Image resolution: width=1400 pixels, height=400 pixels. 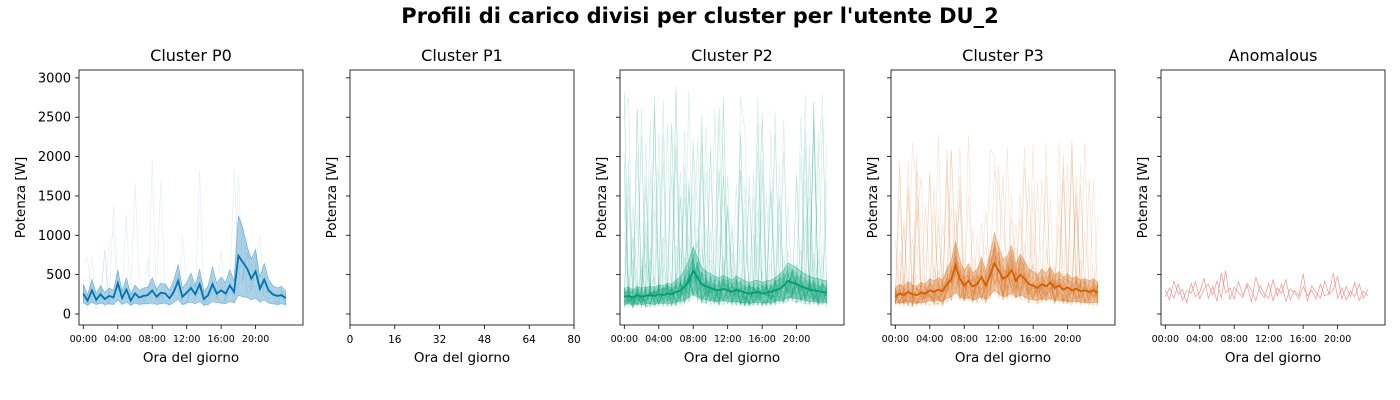 What do you see at coordinates (54, 196) in the screenshot?
I see `y-tick-label: 1500` at bounding box center [54, 196].